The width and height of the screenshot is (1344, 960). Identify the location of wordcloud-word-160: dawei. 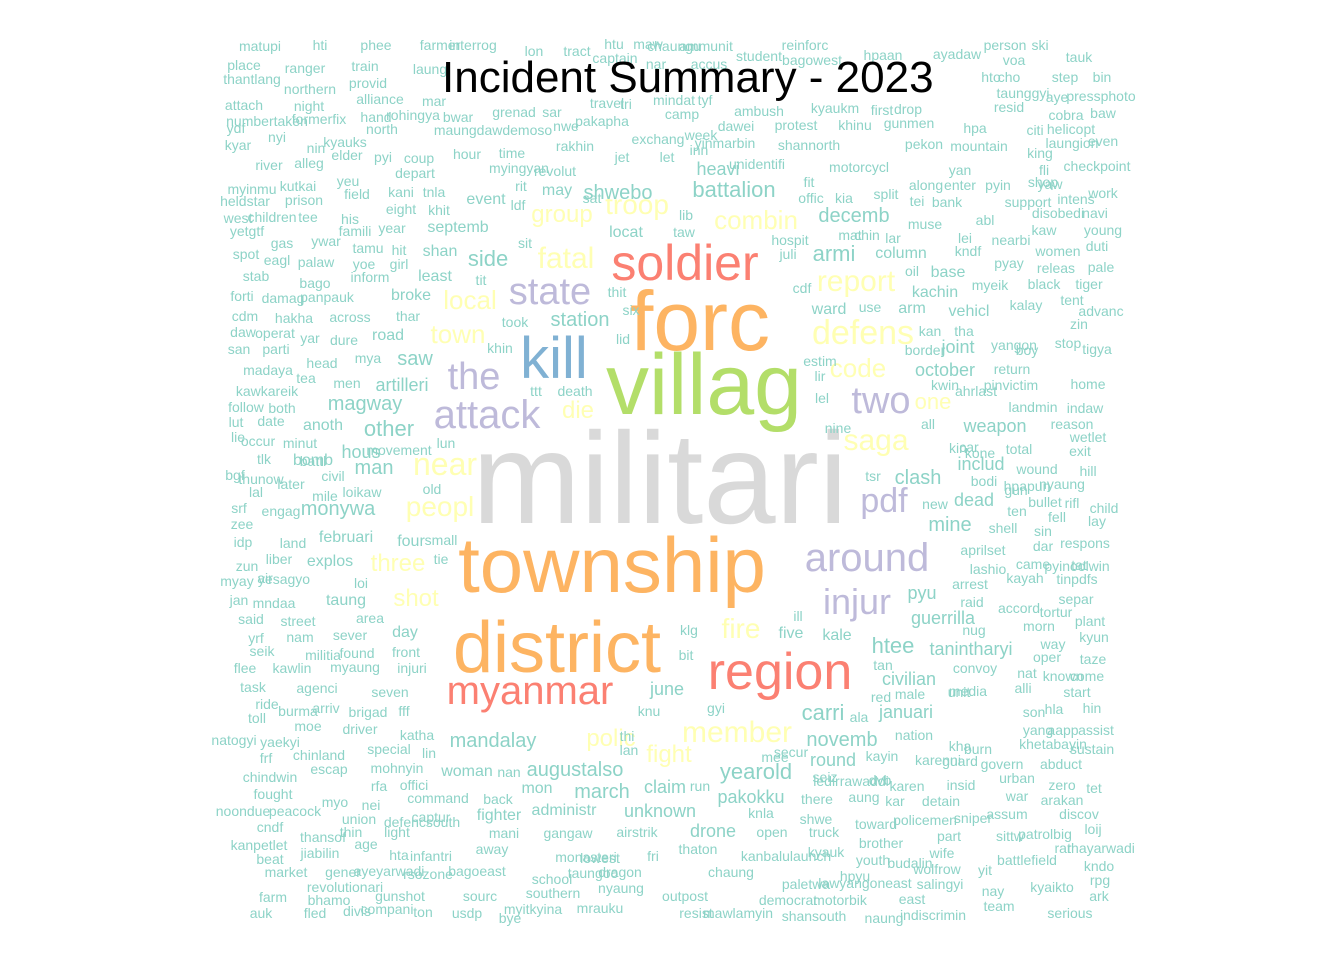
(736, 126).